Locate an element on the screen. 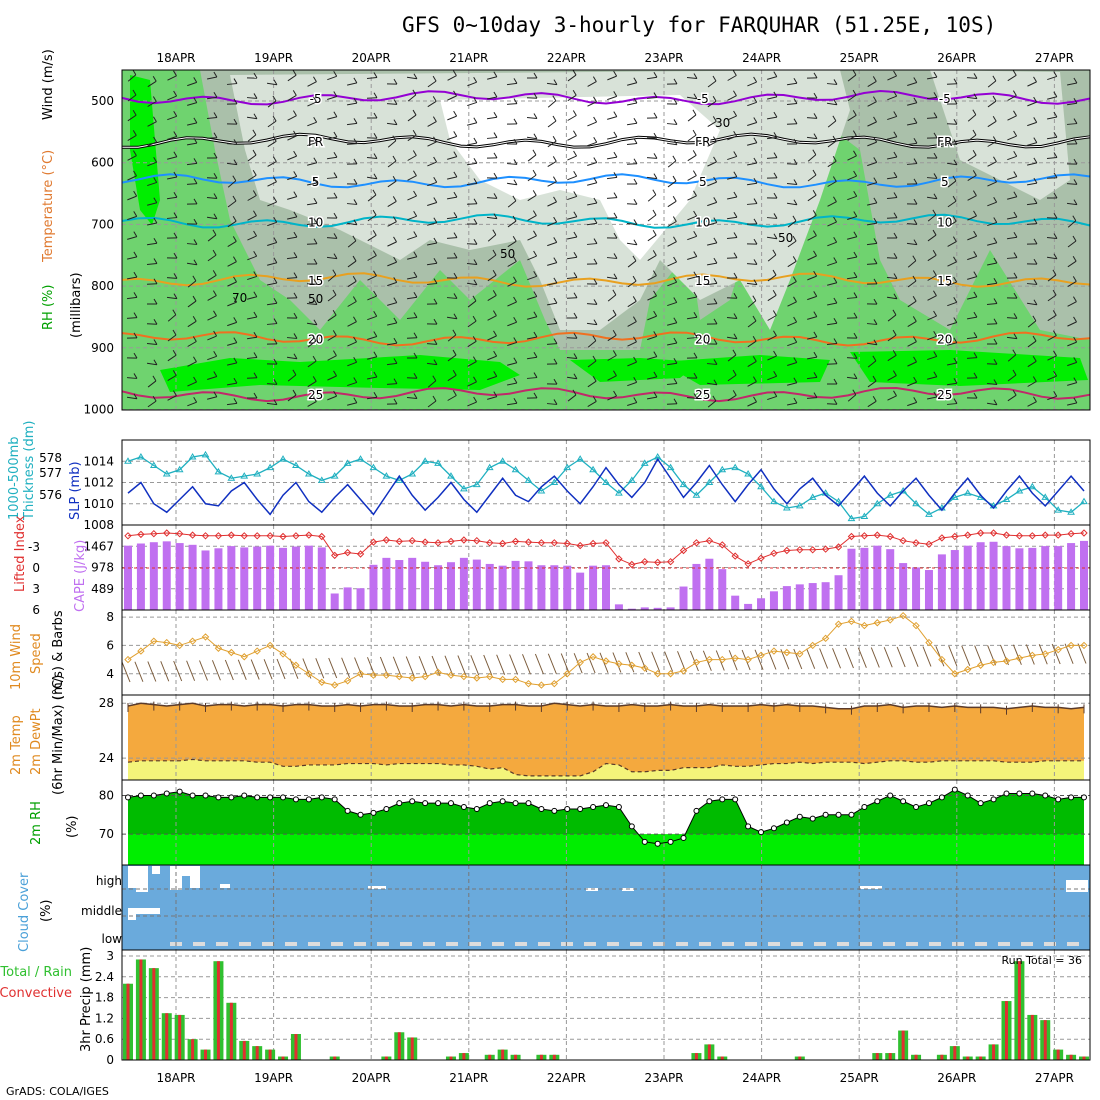 Image resolution: width=1100 pixels, height=1100 pixels. thick-ylabel-1: 1000-500mb is located at coordinates (14, 478).